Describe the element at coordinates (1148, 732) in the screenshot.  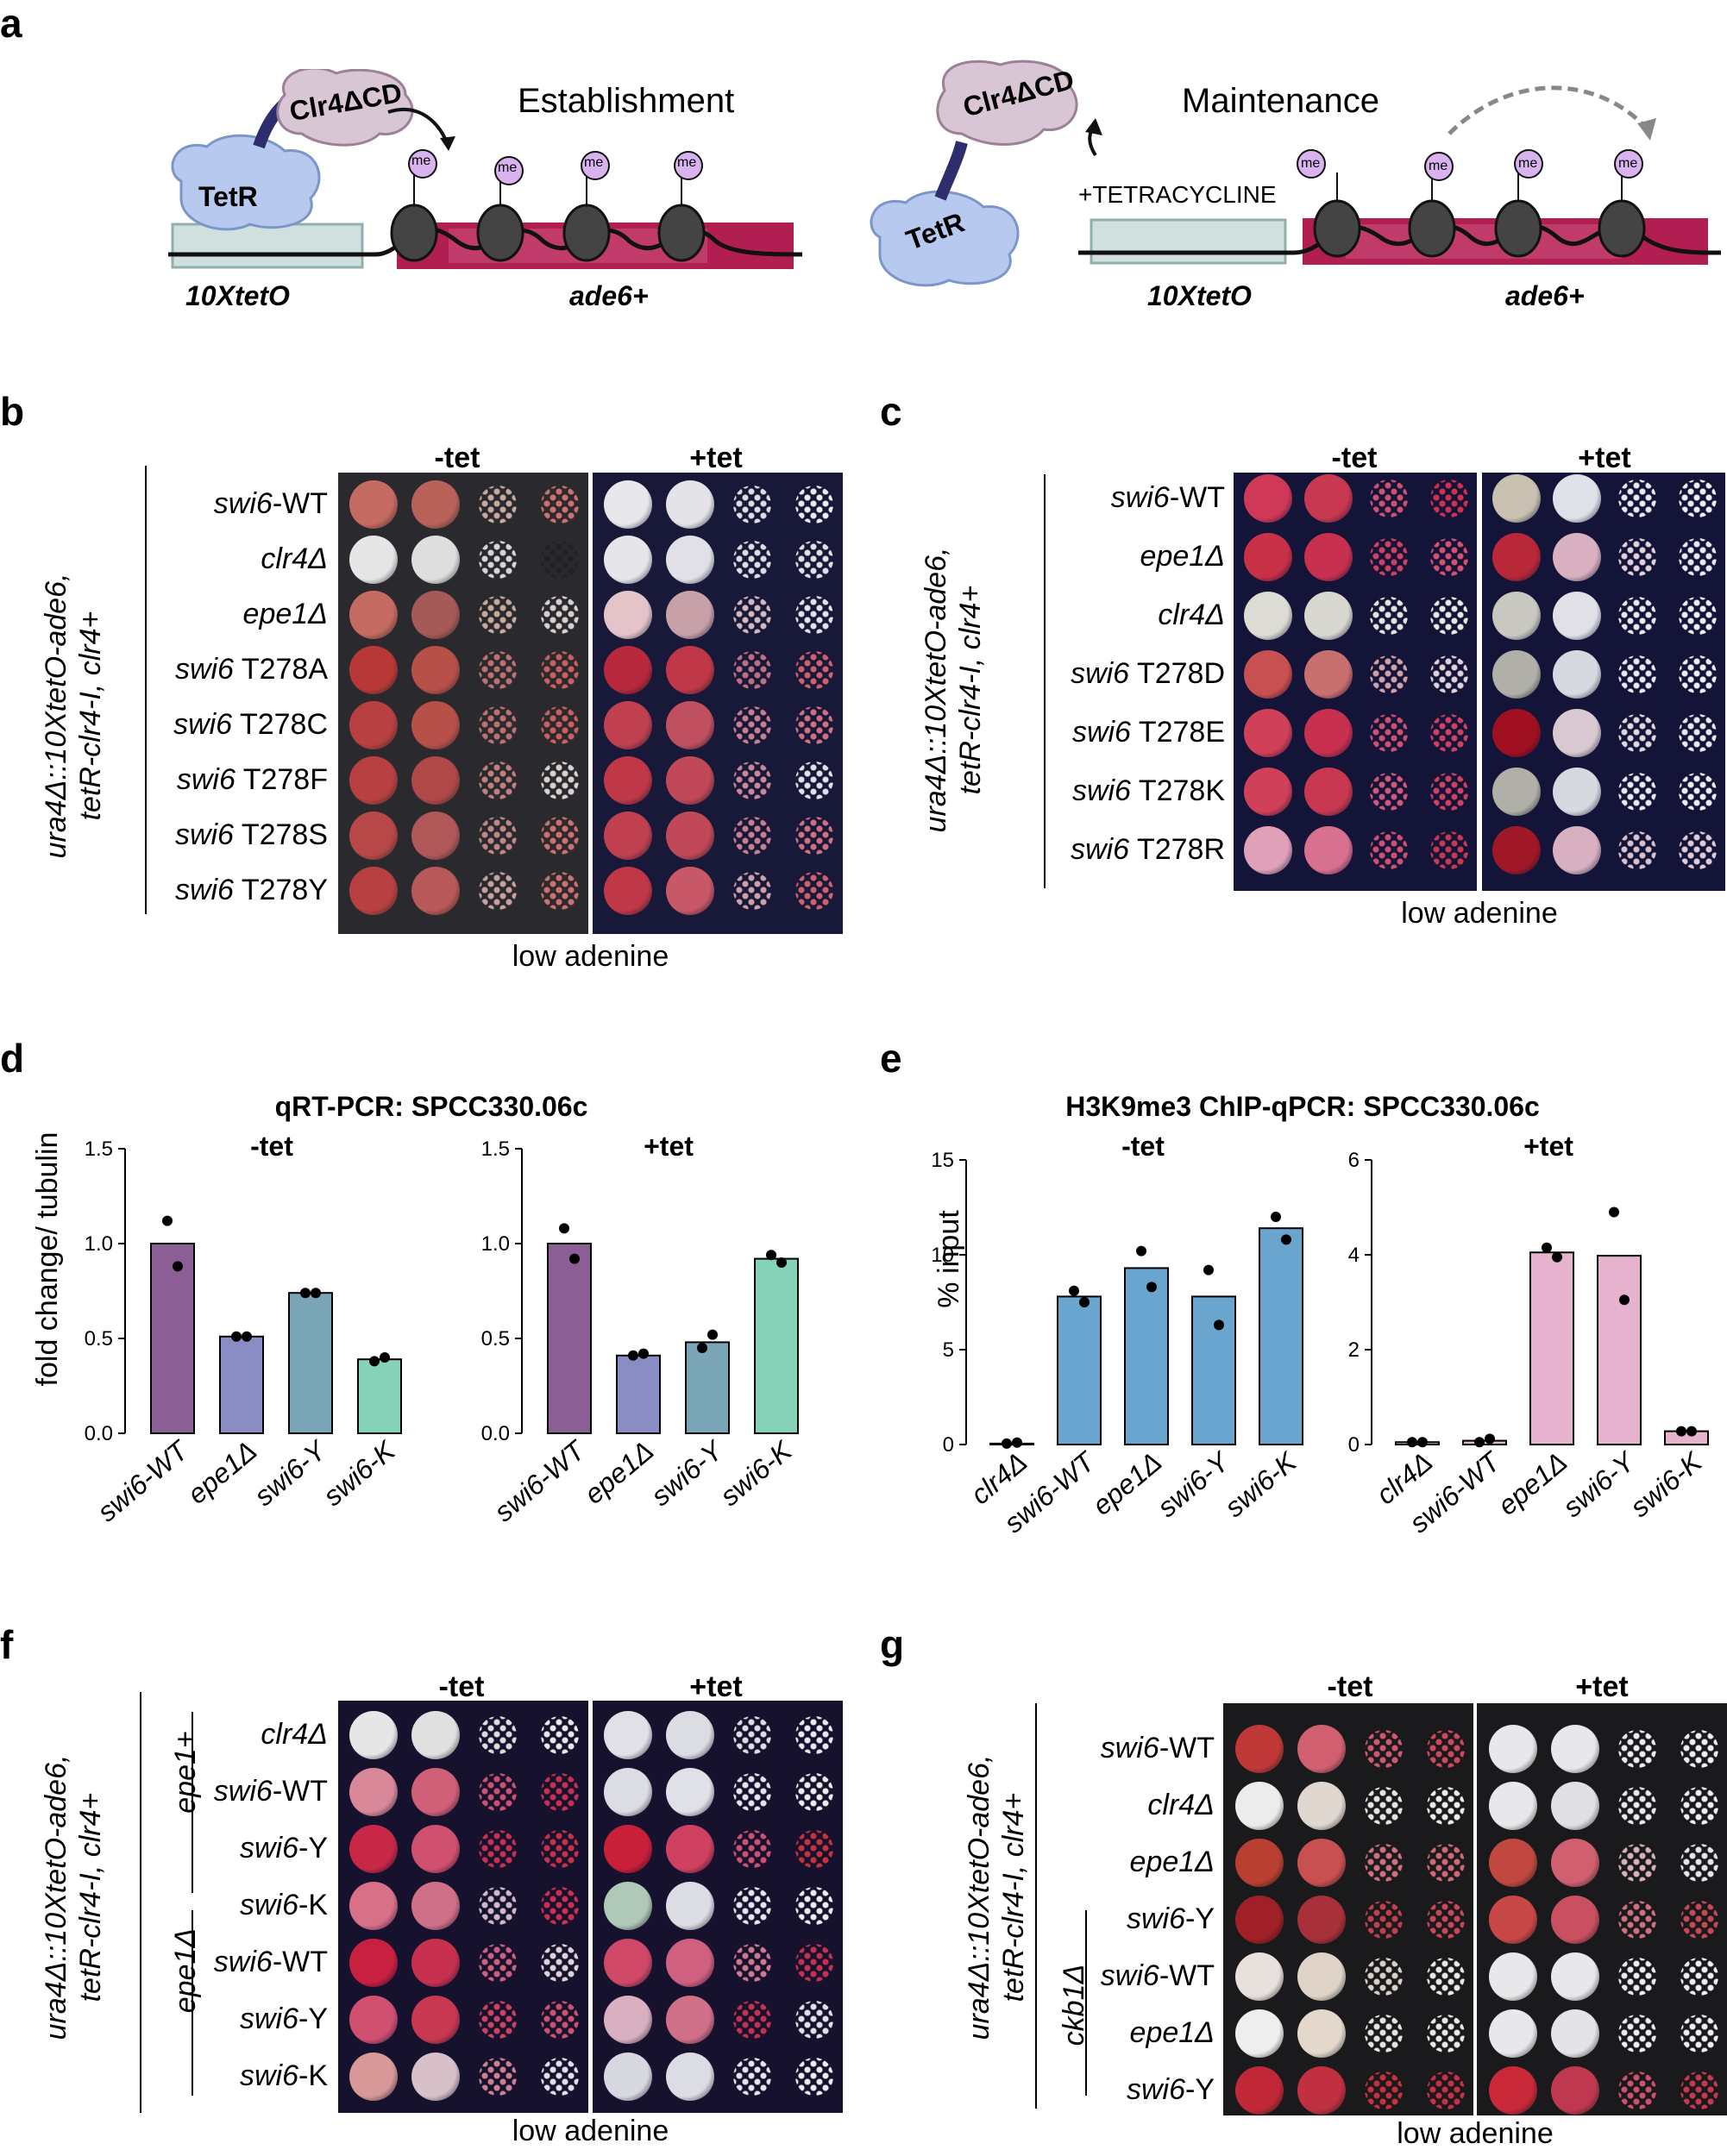
I see `strain-label: swi6 T278E` at that location.